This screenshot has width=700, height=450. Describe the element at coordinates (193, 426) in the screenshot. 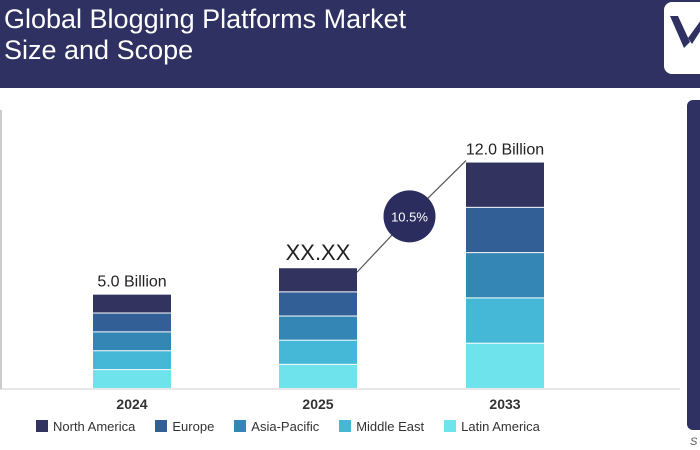

I see `legend-label: Europe` at that location.